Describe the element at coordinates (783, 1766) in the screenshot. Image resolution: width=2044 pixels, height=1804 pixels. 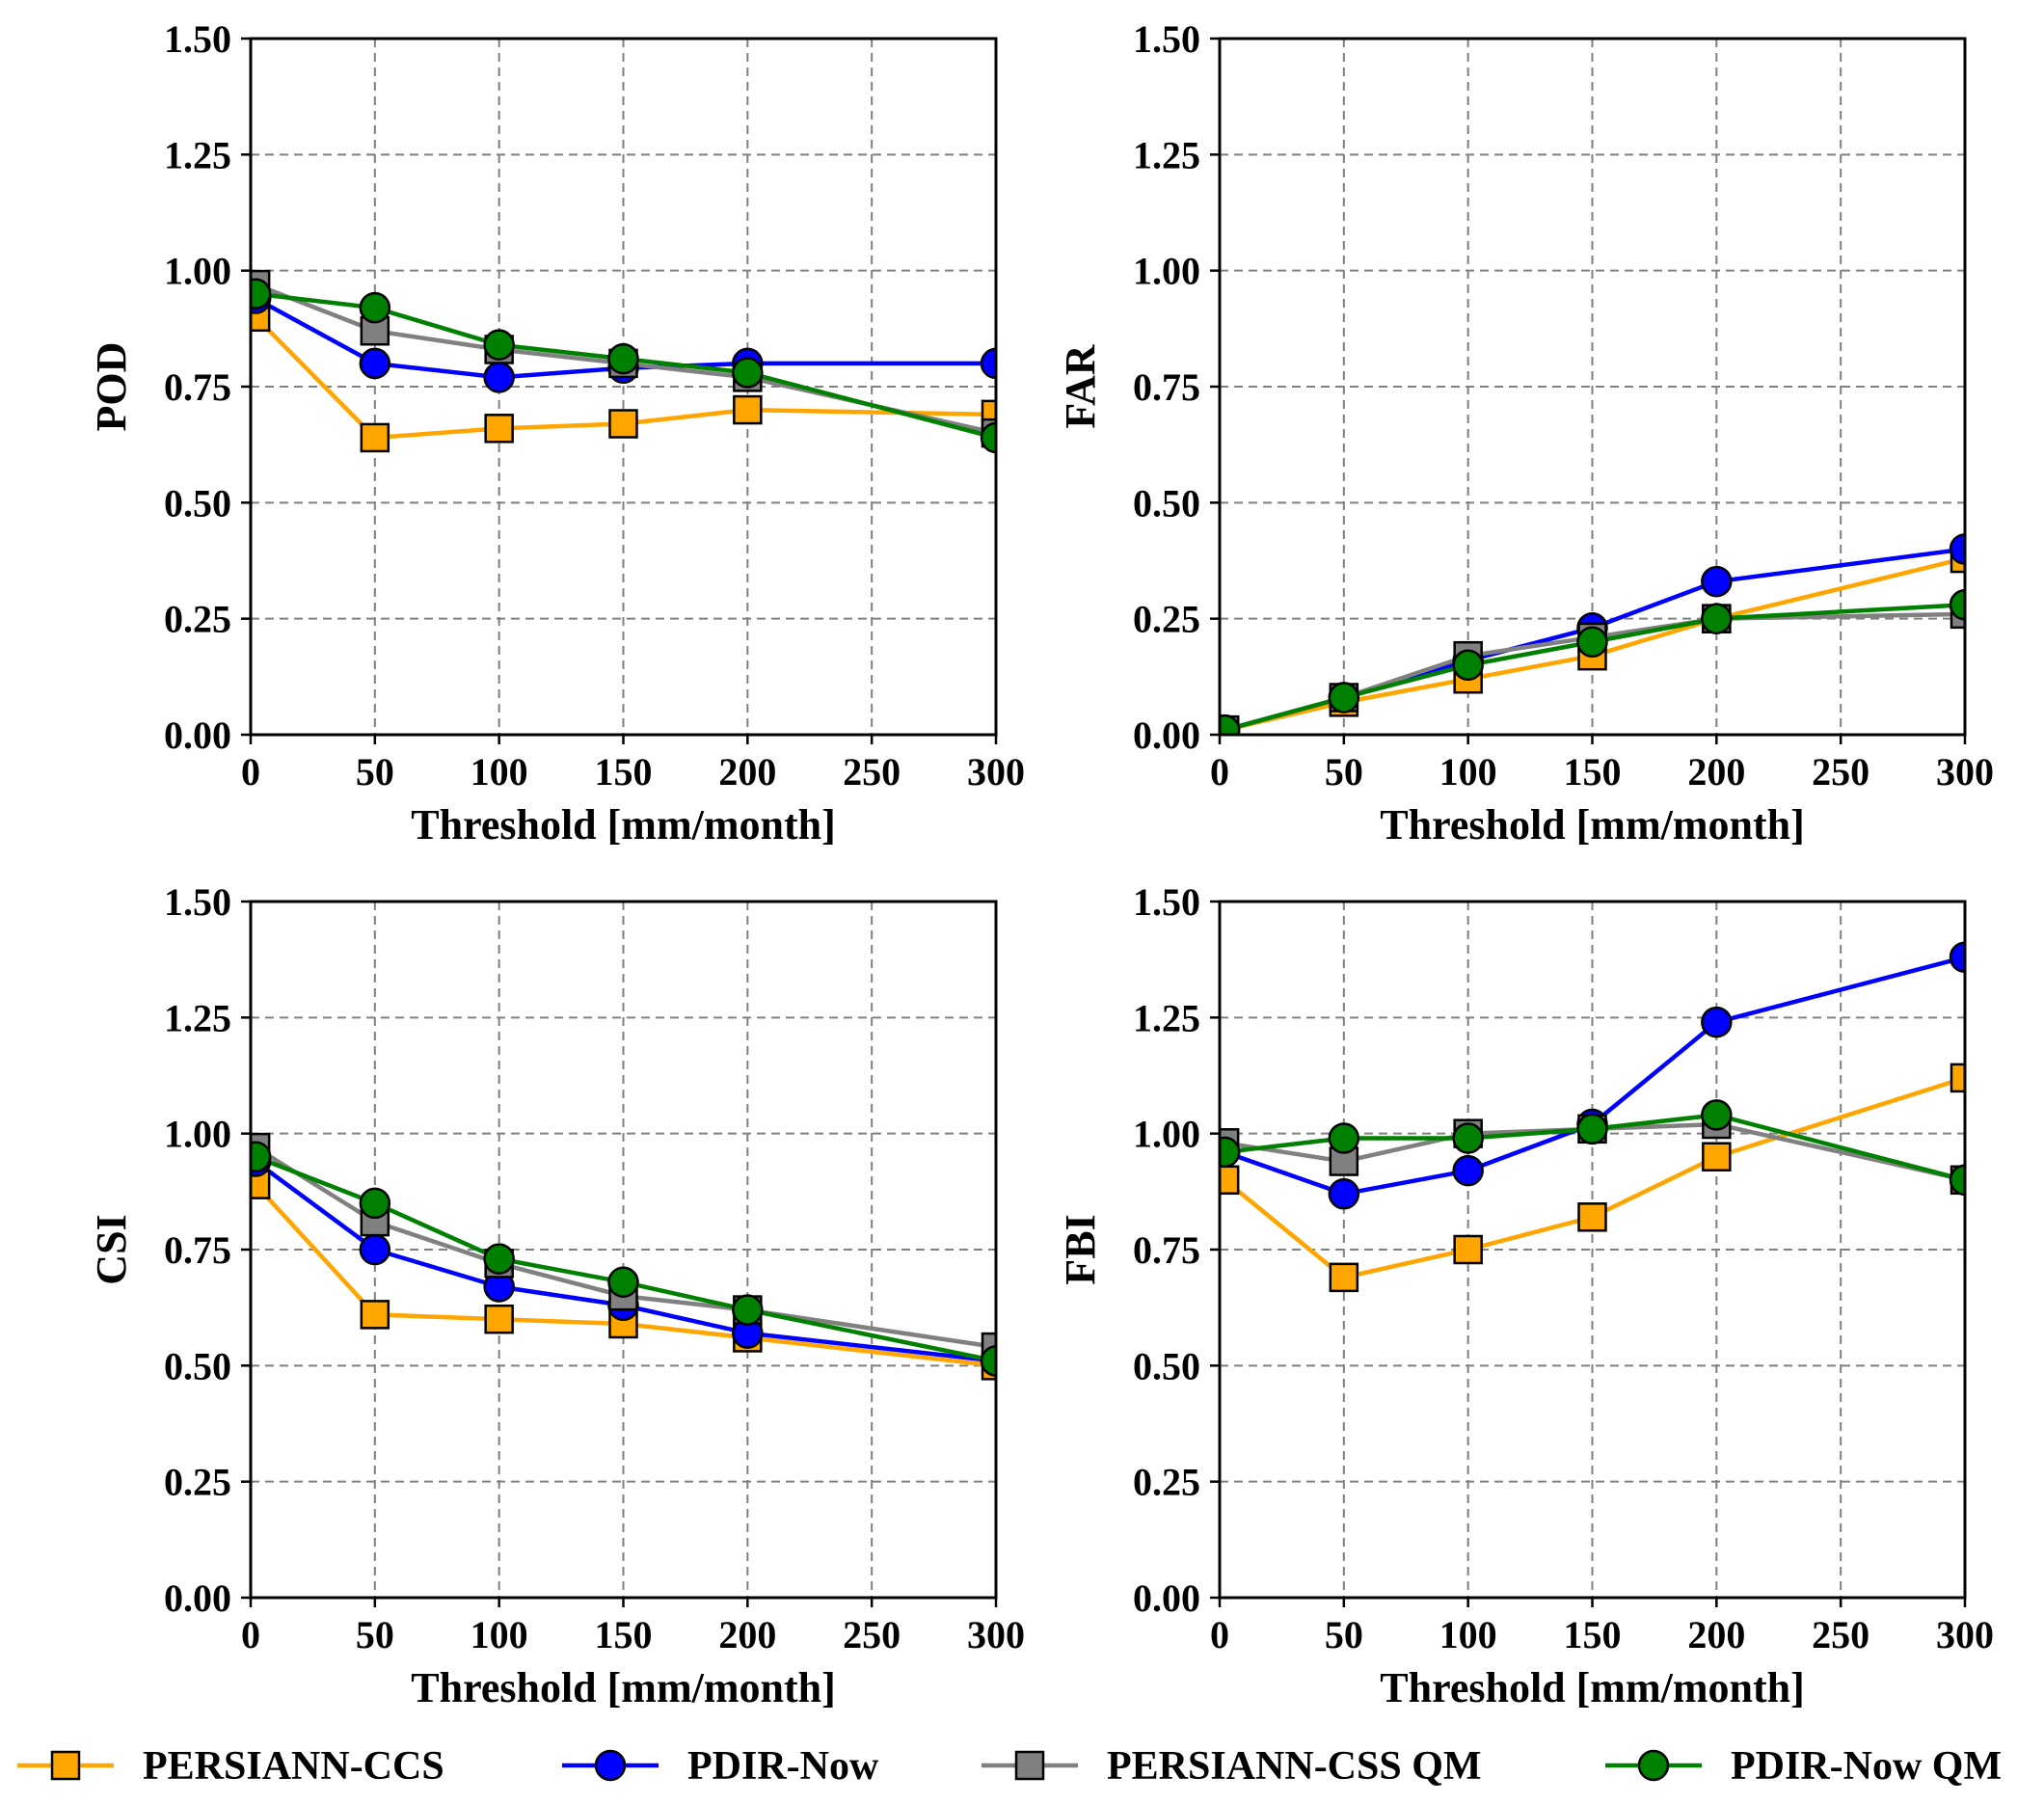
I see `legend-label: PDIR-Now` at that location.